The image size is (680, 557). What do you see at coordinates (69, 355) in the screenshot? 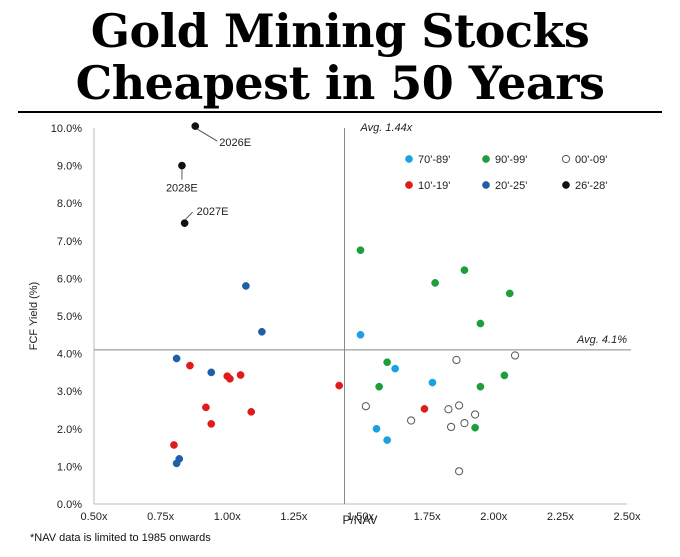
I see `y-tick-label: 4.0%` at bounding box center [69, 355].